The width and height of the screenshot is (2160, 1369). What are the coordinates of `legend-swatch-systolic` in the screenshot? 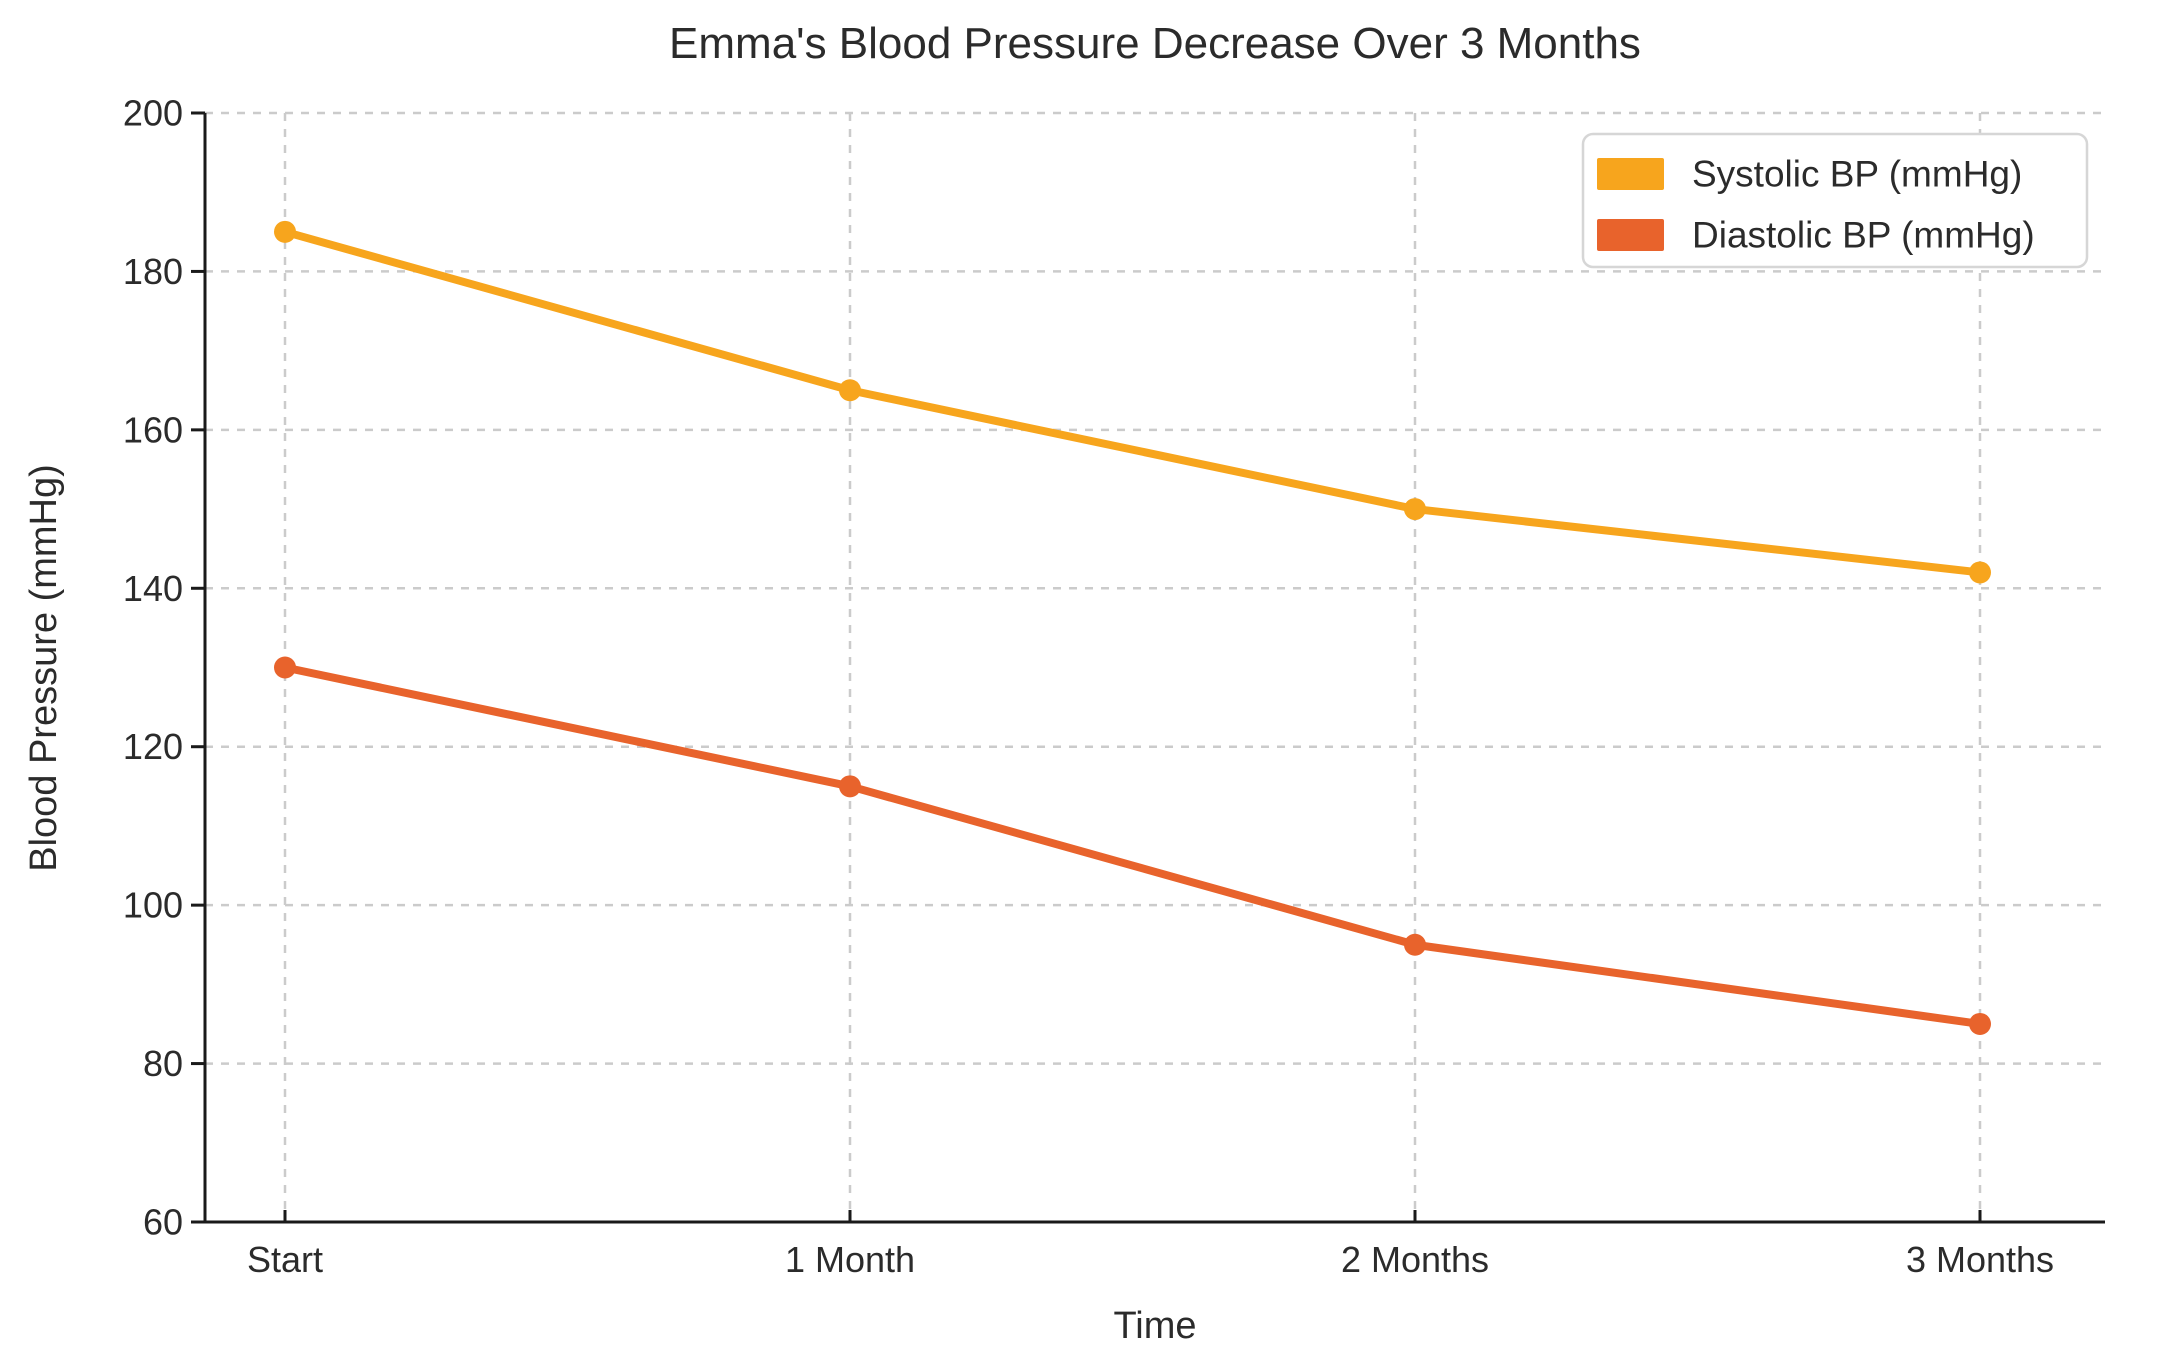 It's located at (1630, 174).